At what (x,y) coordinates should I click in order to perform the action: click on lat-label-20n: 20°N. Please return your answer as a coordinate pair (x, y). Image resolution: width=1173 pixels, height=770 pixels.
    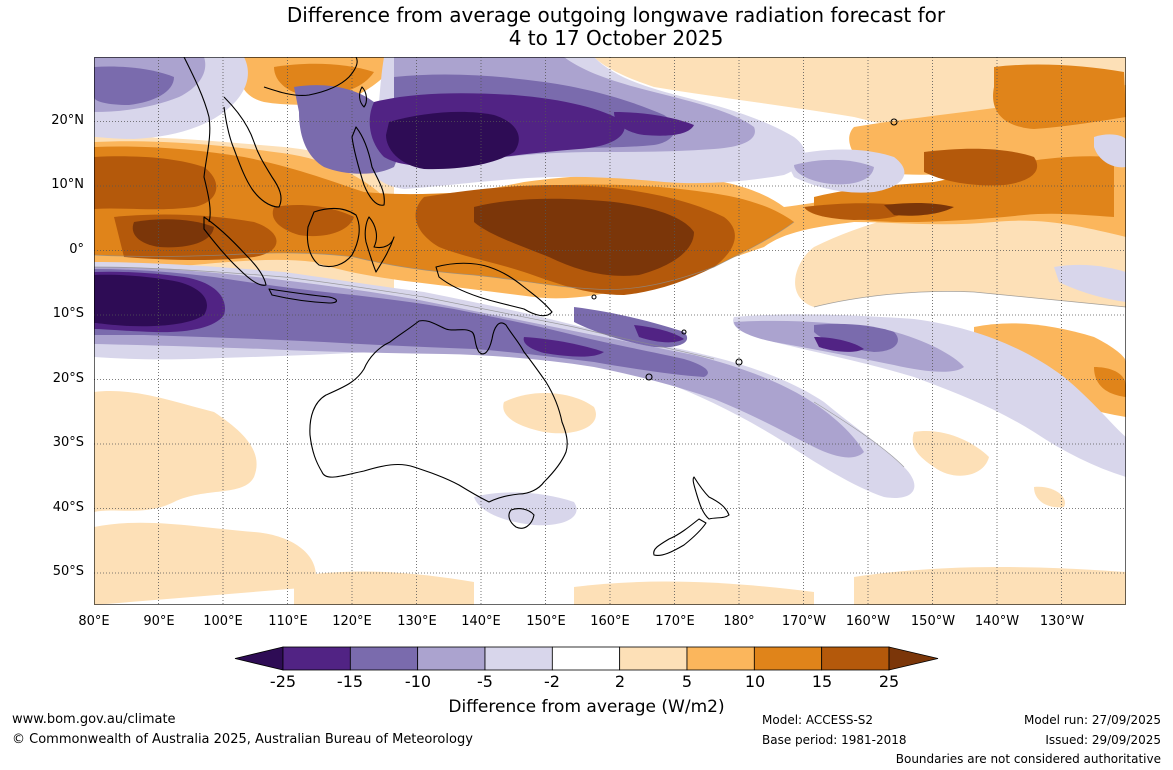
    Looking at the image, I should click on (67, 120).